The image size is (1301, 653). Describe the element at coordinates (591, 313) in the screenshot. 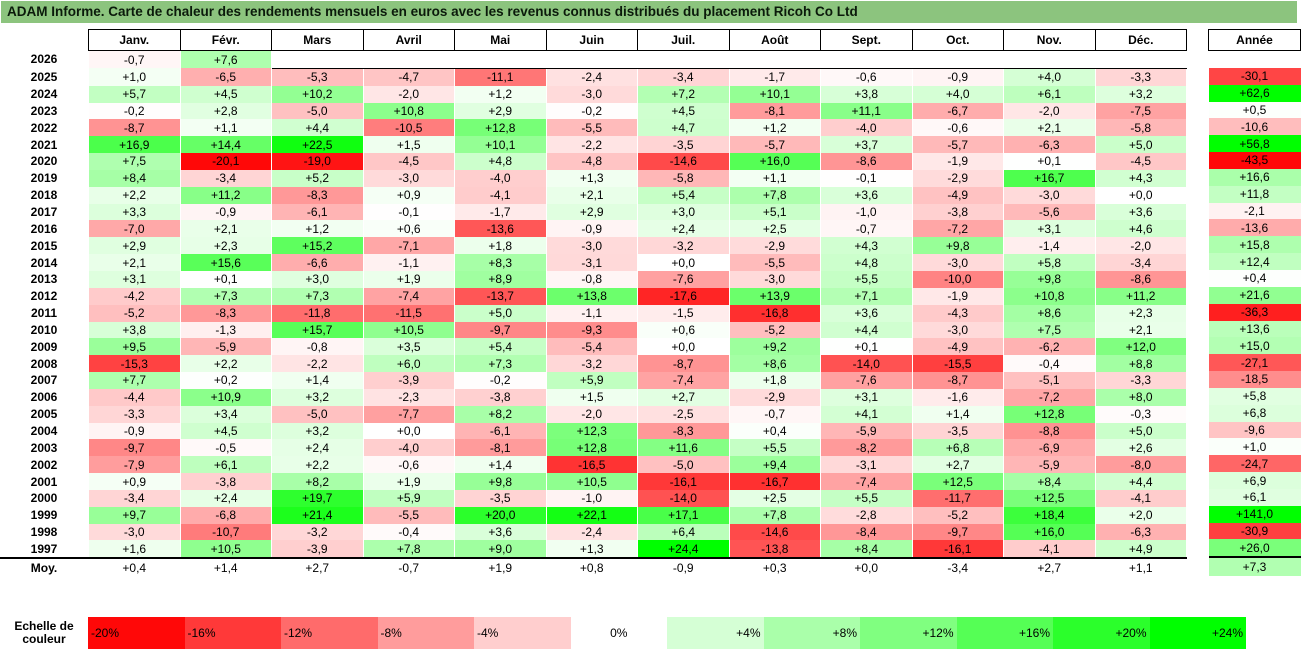

I see `heatmap-cell: -1,1` at that location.